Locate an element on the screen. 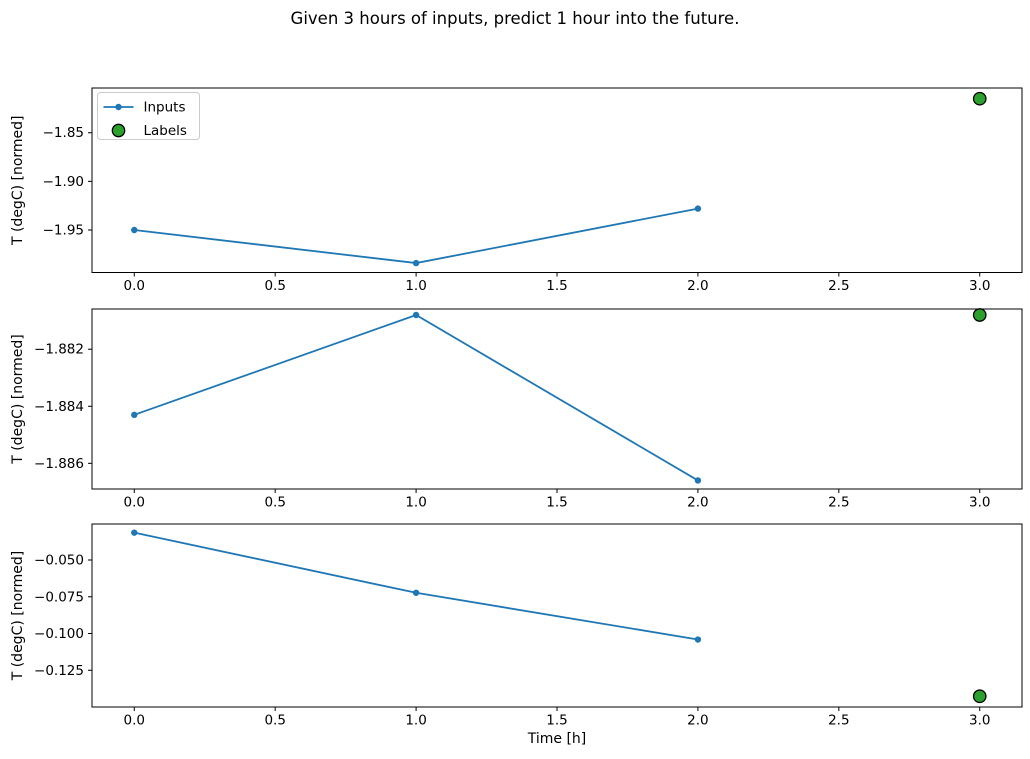  y-tick-label: −1.886 is located at coordinates (59, 464).